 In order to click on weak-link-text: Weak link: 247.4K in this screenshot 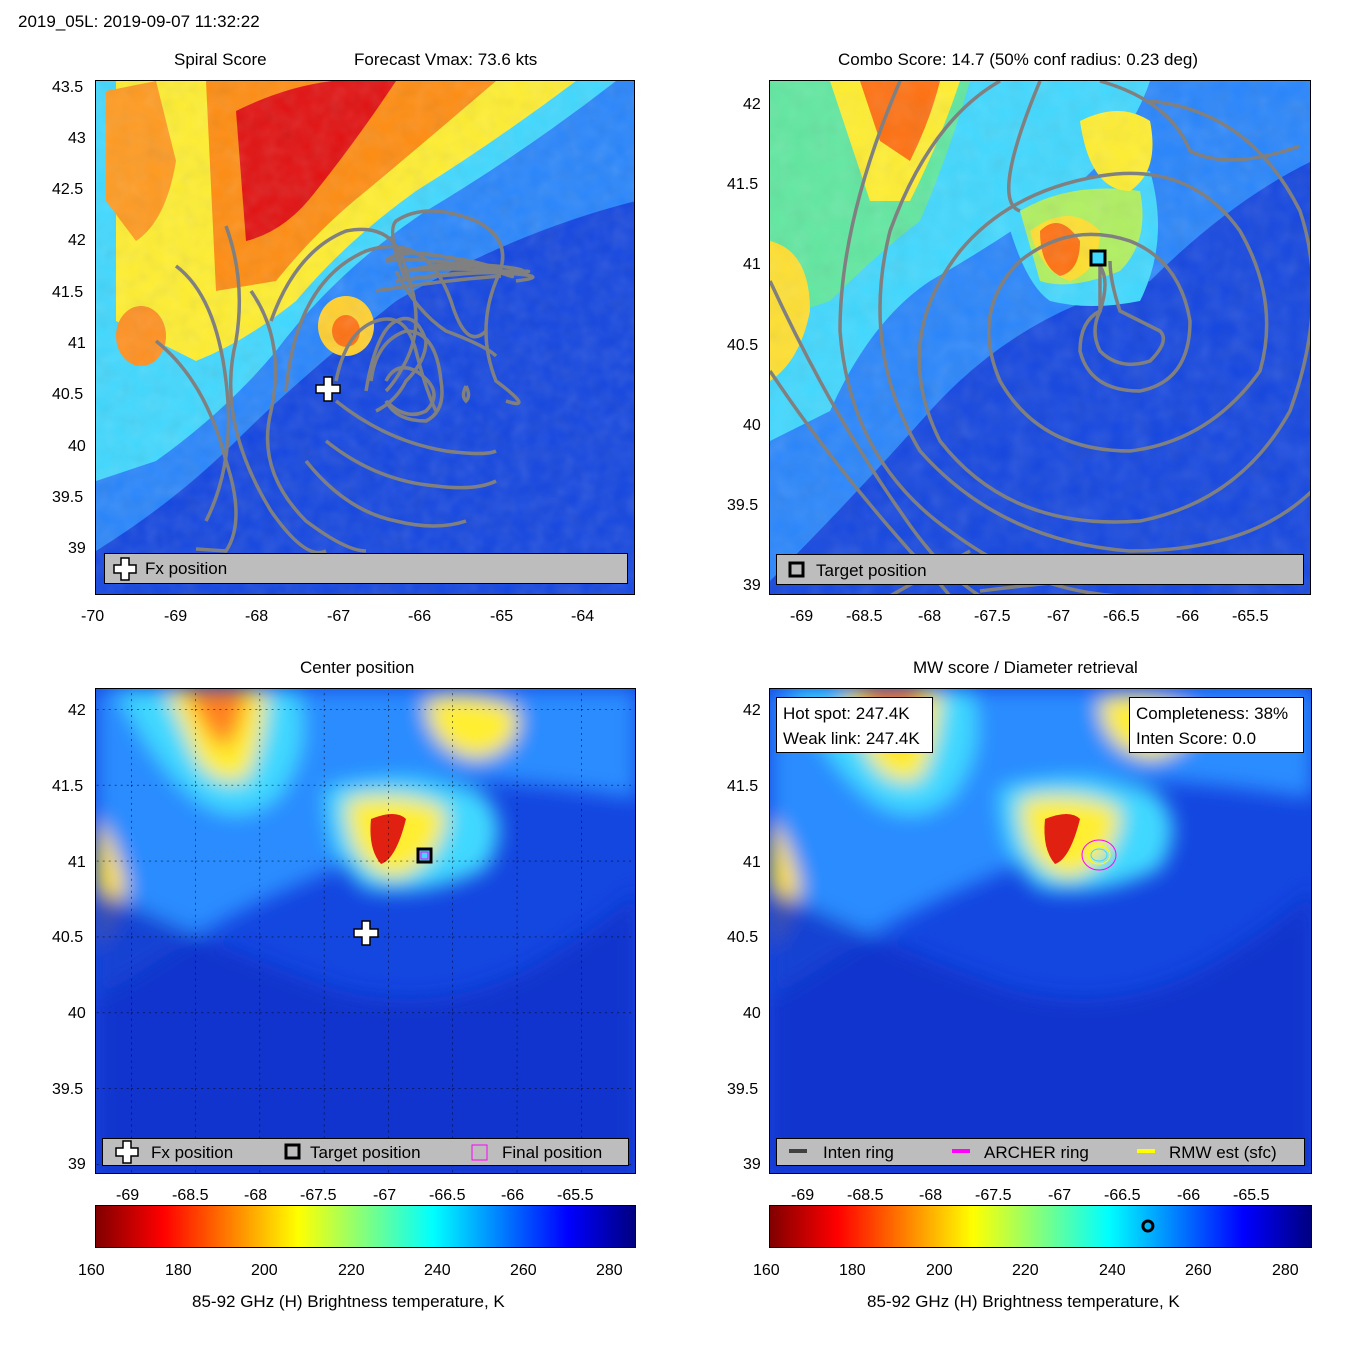, I will do `click(851, 738)`.